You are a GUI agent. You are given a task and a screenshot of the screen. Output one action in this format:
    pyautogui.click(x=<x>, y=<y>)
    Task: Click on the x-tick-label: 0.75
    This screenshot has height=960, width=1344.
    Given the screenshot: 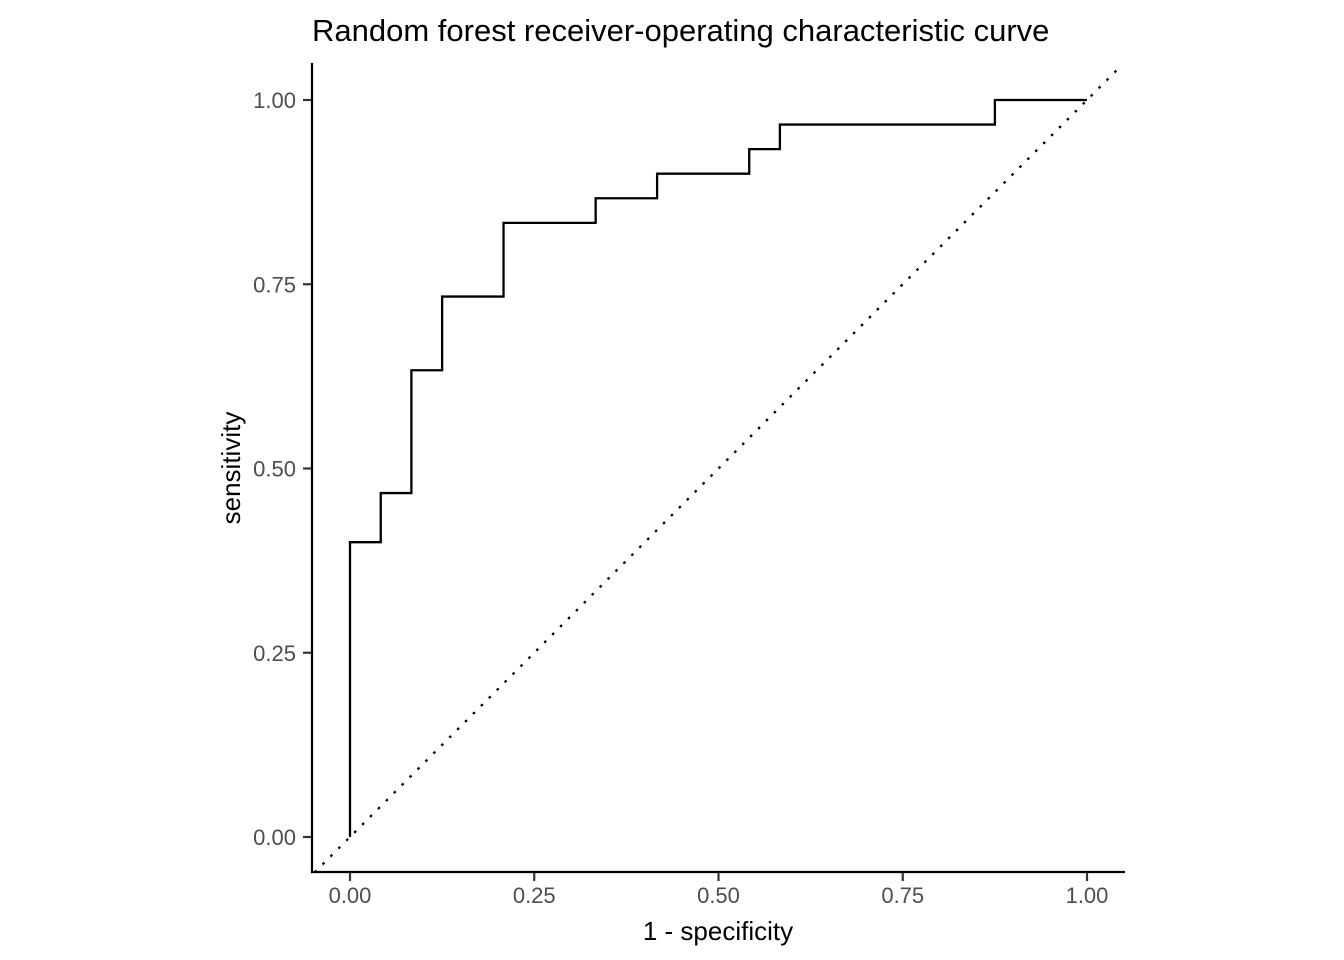 What is the action you would take?
    pyautogui.click(x=902, y=895)
    